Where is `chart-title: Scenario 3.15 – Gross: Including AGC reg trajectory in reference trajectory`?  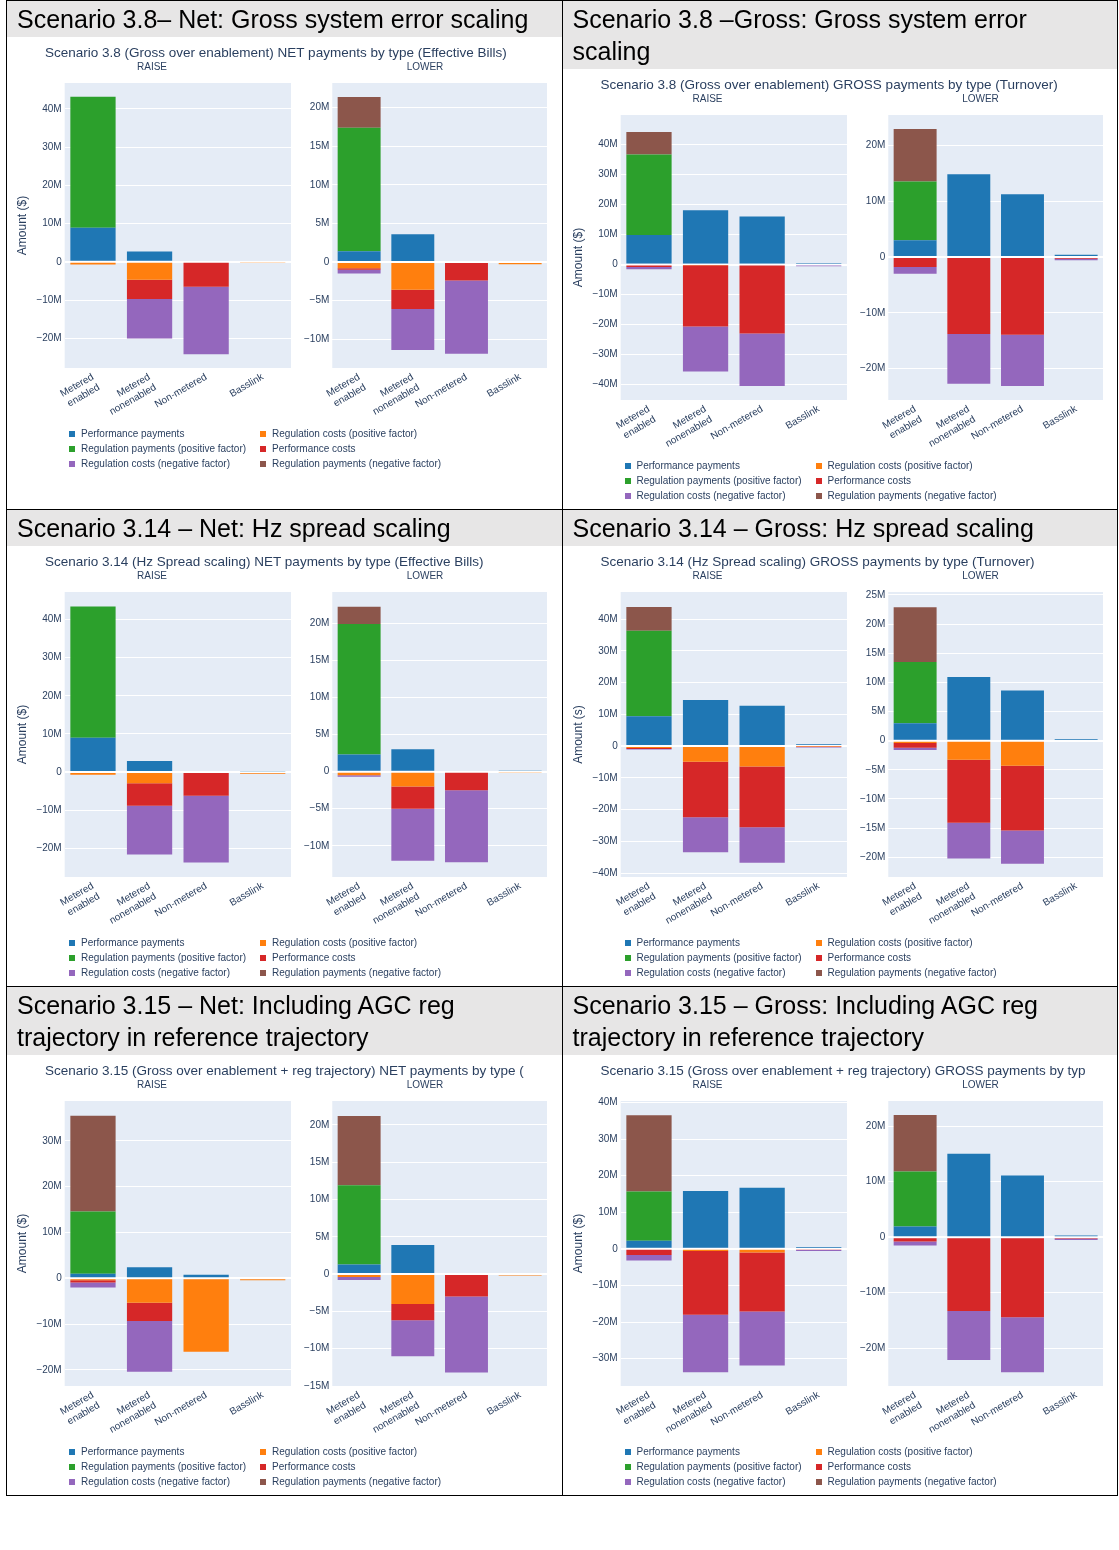
chart-title: Scenario 3.15 – Gross: Including AGC reg trajectory in reference trajectory is located at coordinates (839, 1021).